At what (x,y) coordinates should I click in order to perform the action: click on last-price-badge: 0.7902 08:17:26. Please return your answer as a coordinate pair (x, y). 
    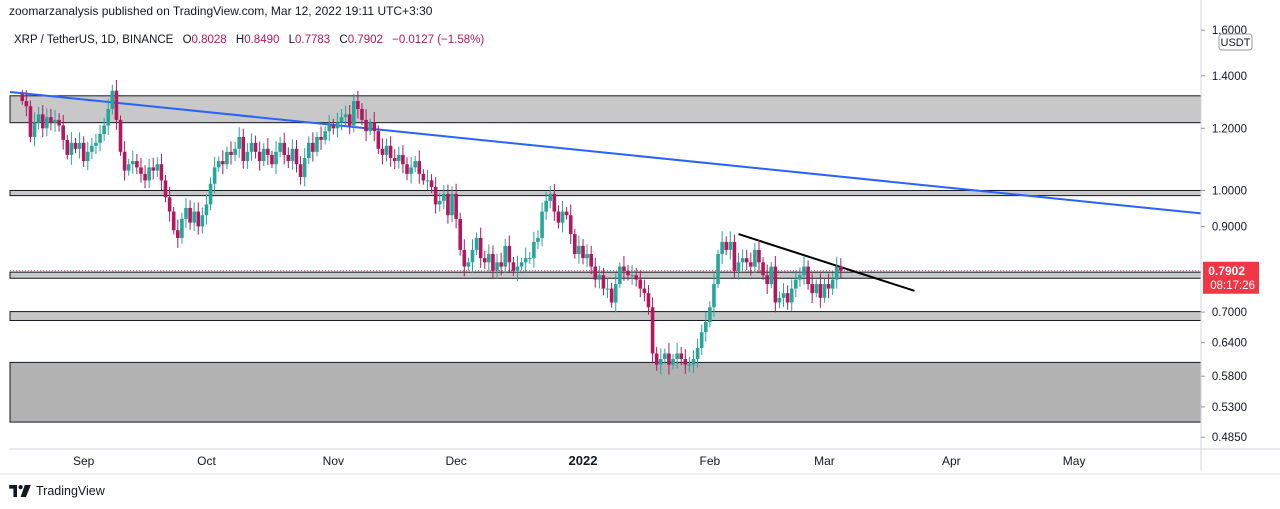
    Looking at the image, I should click on (1231, 277).